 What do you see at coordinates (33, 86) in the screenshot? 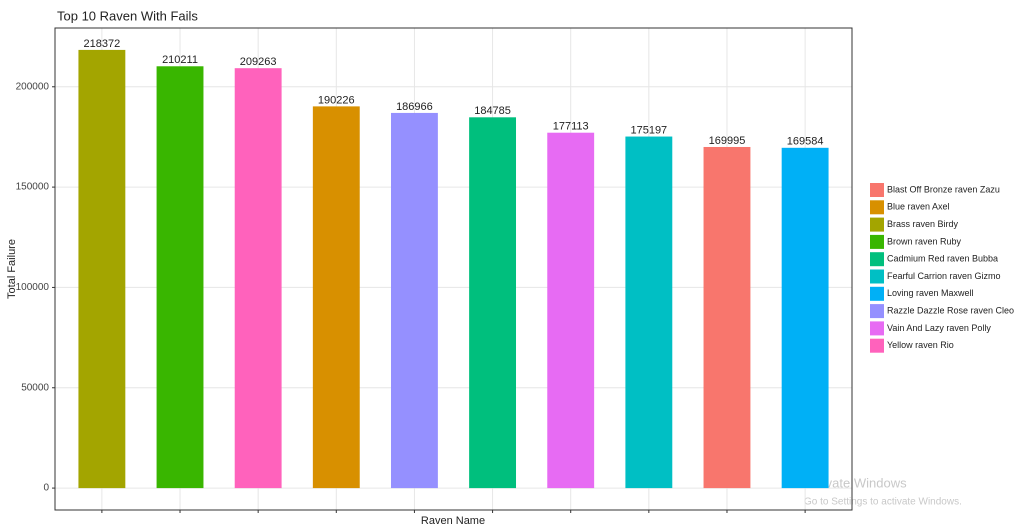
I see `y-tick-label: 200000` at bounding box center [33, 86].